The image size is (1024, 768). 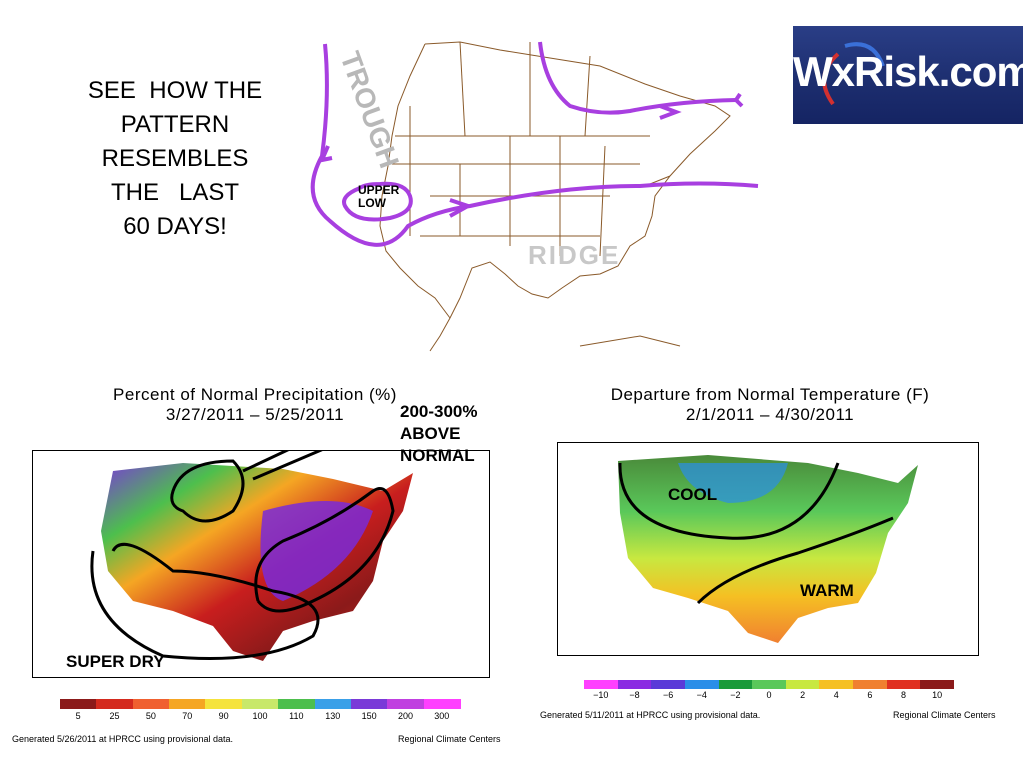 I want to click on temp-map, so click(x=768, y=549).